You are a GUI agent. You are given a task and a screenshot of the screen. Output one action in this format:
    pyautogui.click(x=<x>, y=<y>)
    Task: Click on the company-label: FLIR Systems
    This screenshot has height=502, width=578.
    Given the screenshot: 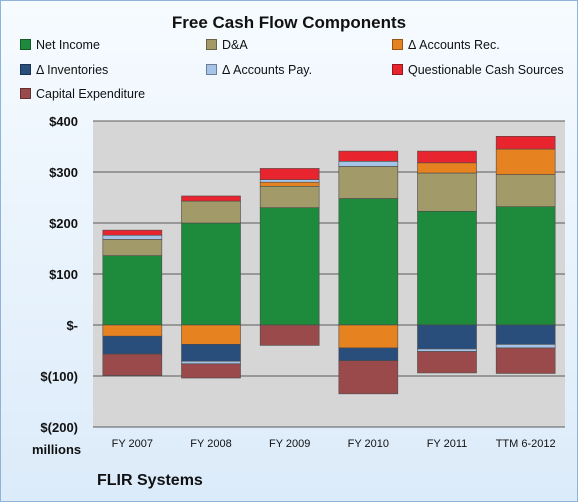 What is the action you would take?
    pyautogui.click(x=150, y=480)
    